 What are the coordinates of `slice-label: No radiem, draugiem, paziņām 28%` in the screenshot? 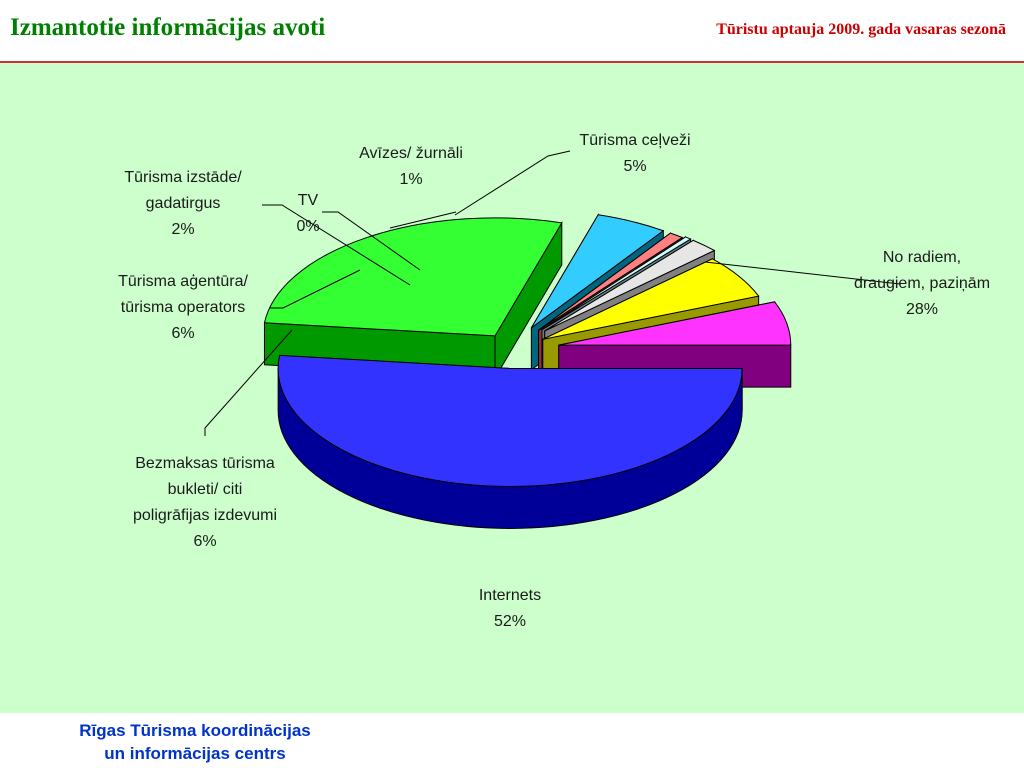 It's located at (922, 283).